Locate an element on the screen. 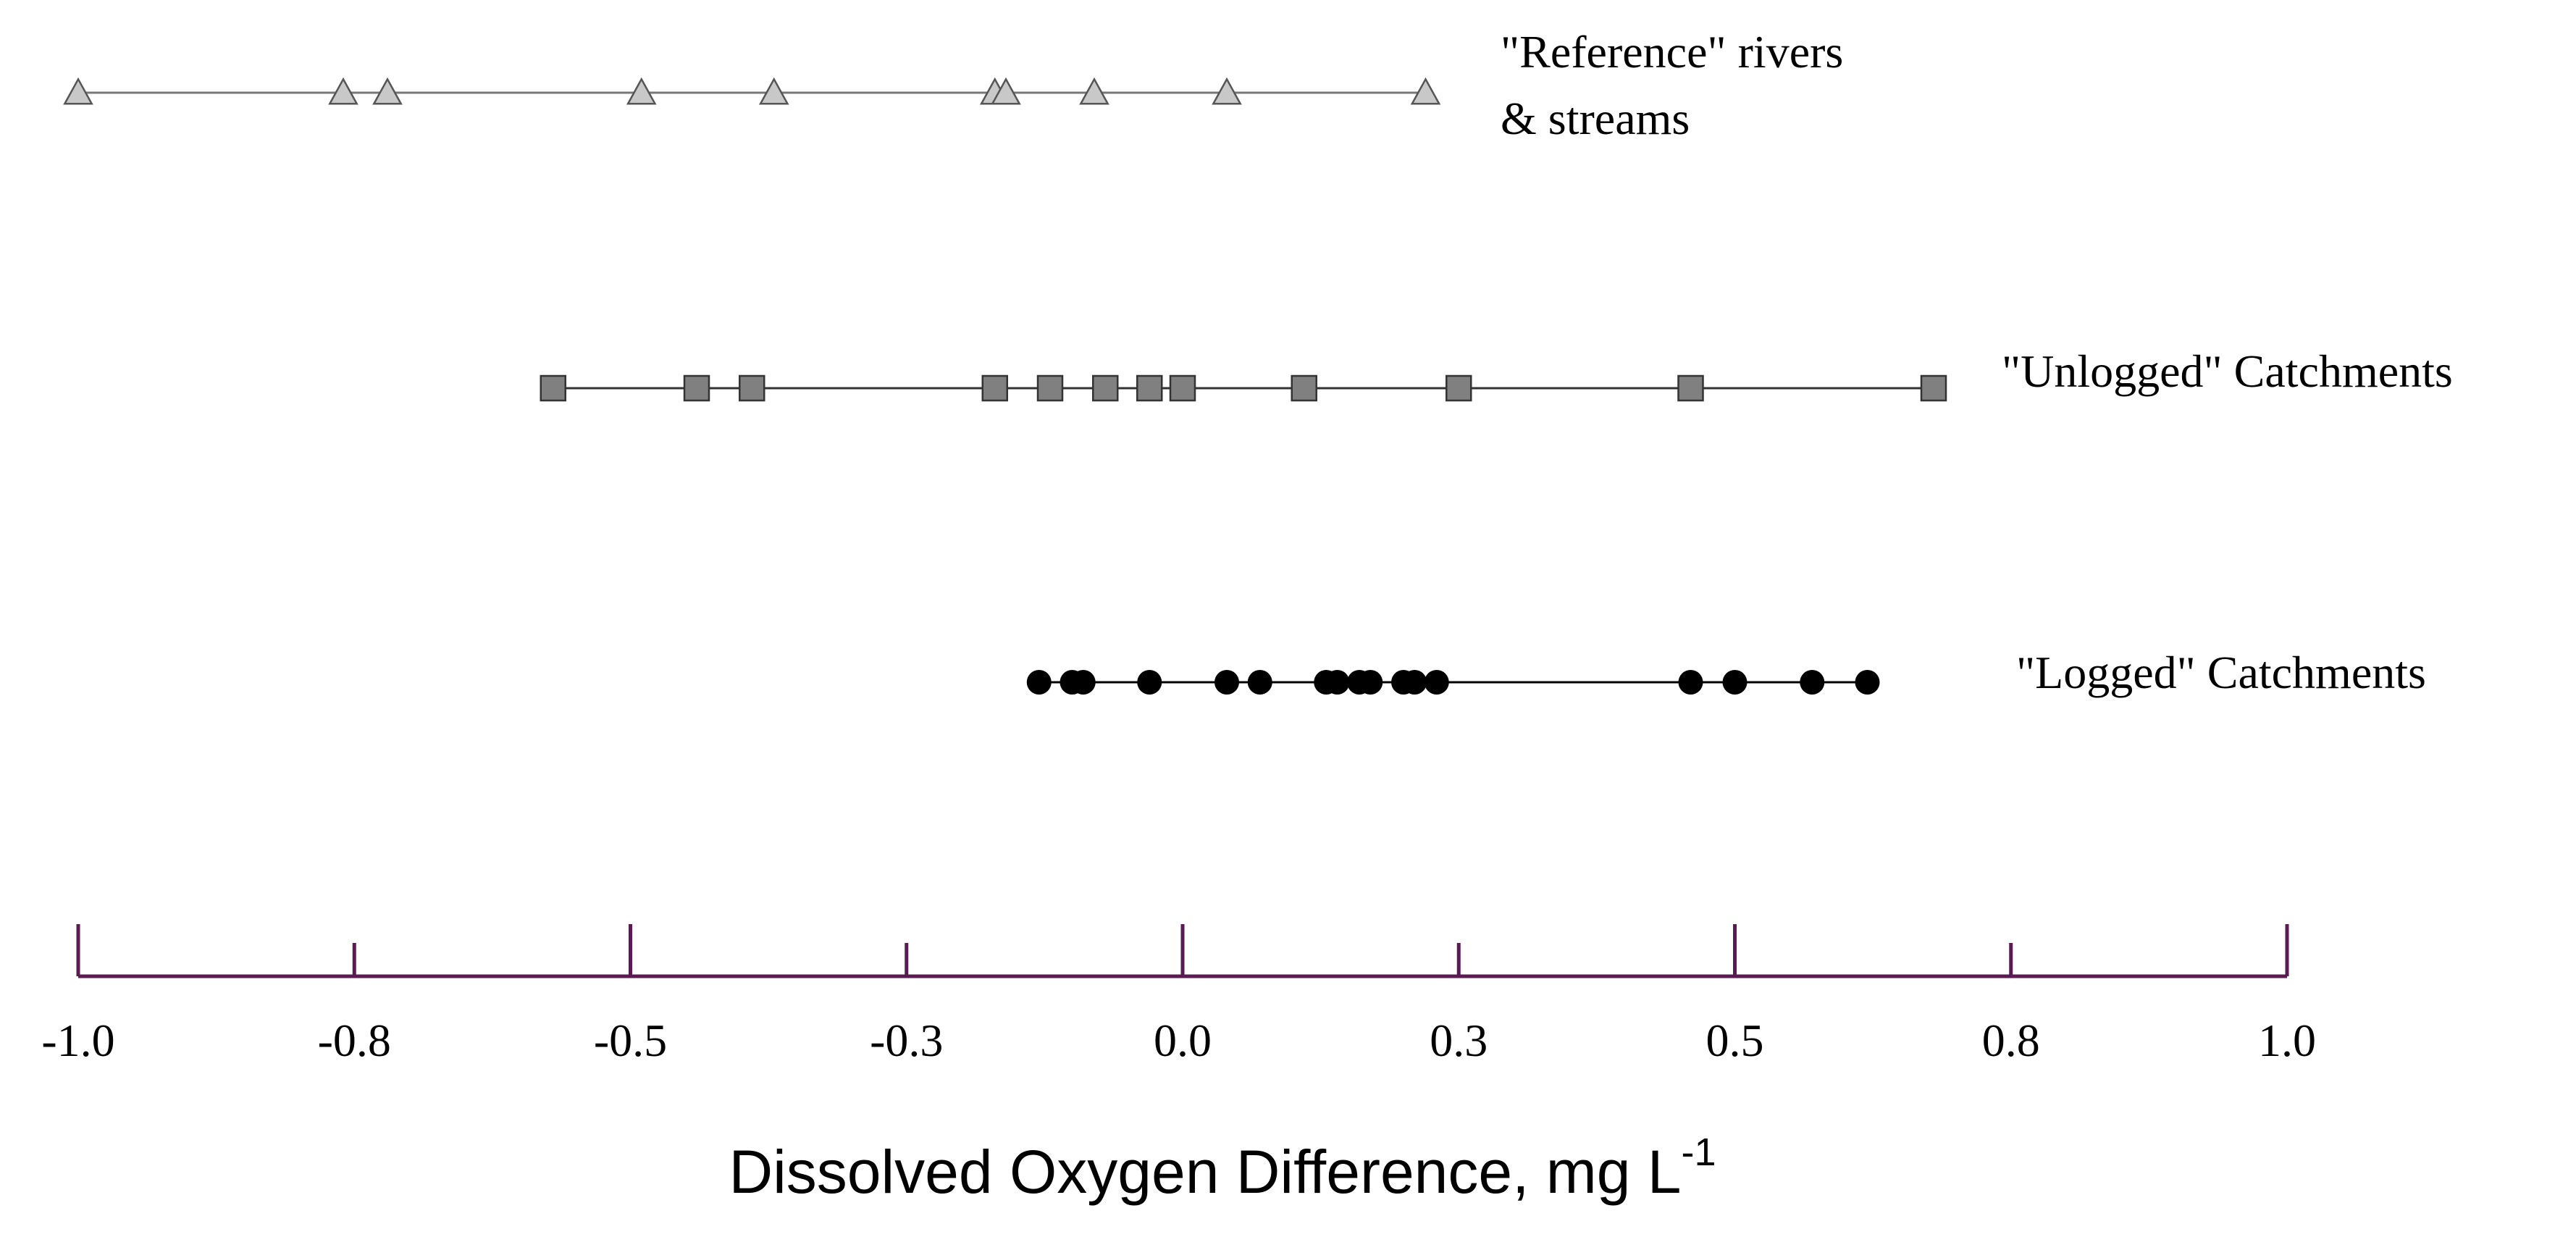 Image resolution: width=2576 pixels, height=1237 pixels. series-group: "Reference" rivers & streams is located at coordinates (953, 85).